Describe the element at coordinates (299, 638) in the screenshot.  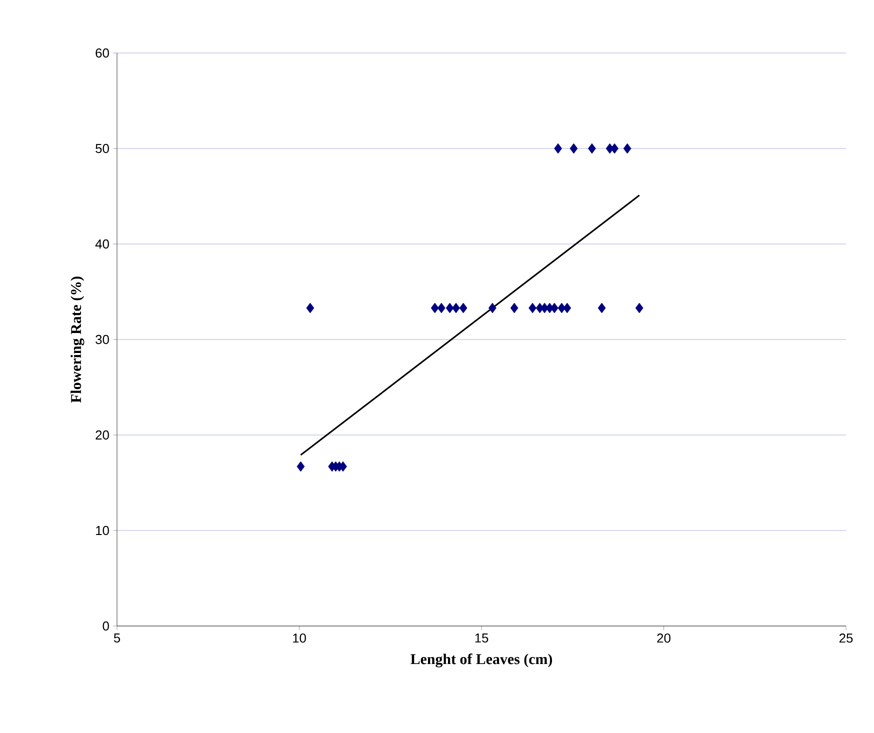
I see `x-tick-label: 10` at that location.